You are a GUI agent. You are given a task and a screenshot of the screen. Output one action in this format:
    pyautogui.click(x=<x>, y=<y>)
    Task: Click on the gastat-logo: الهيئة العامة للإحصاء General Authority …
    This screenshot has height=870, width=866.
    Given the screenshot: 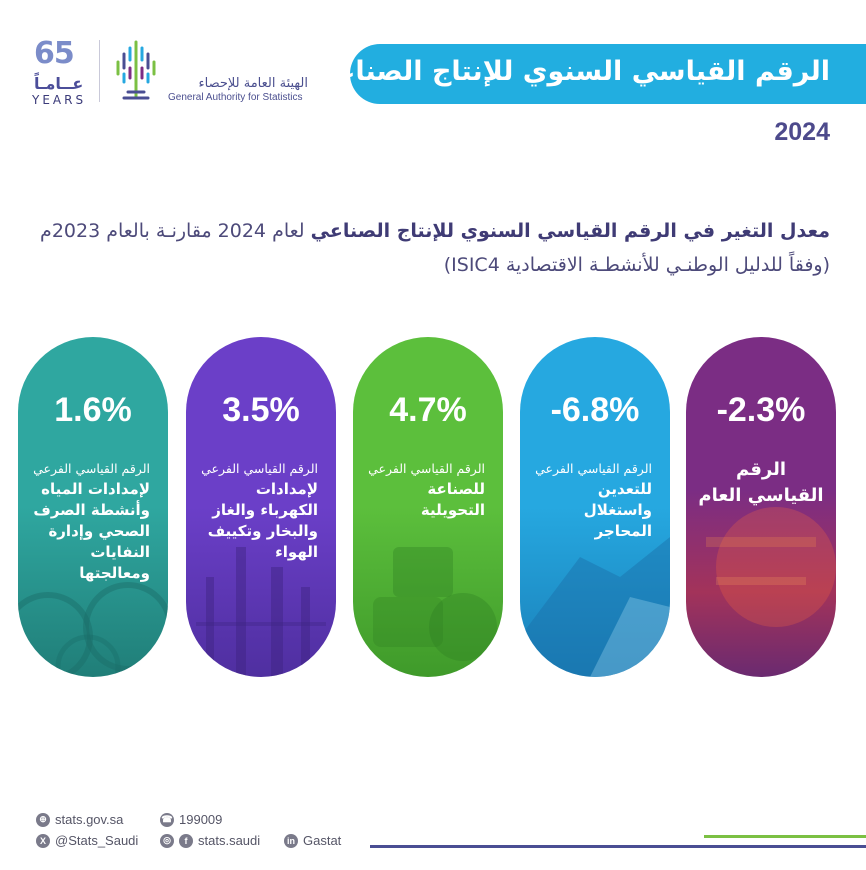 What is the action you would take?
    pyautogui.click(x=212, y=73)
    